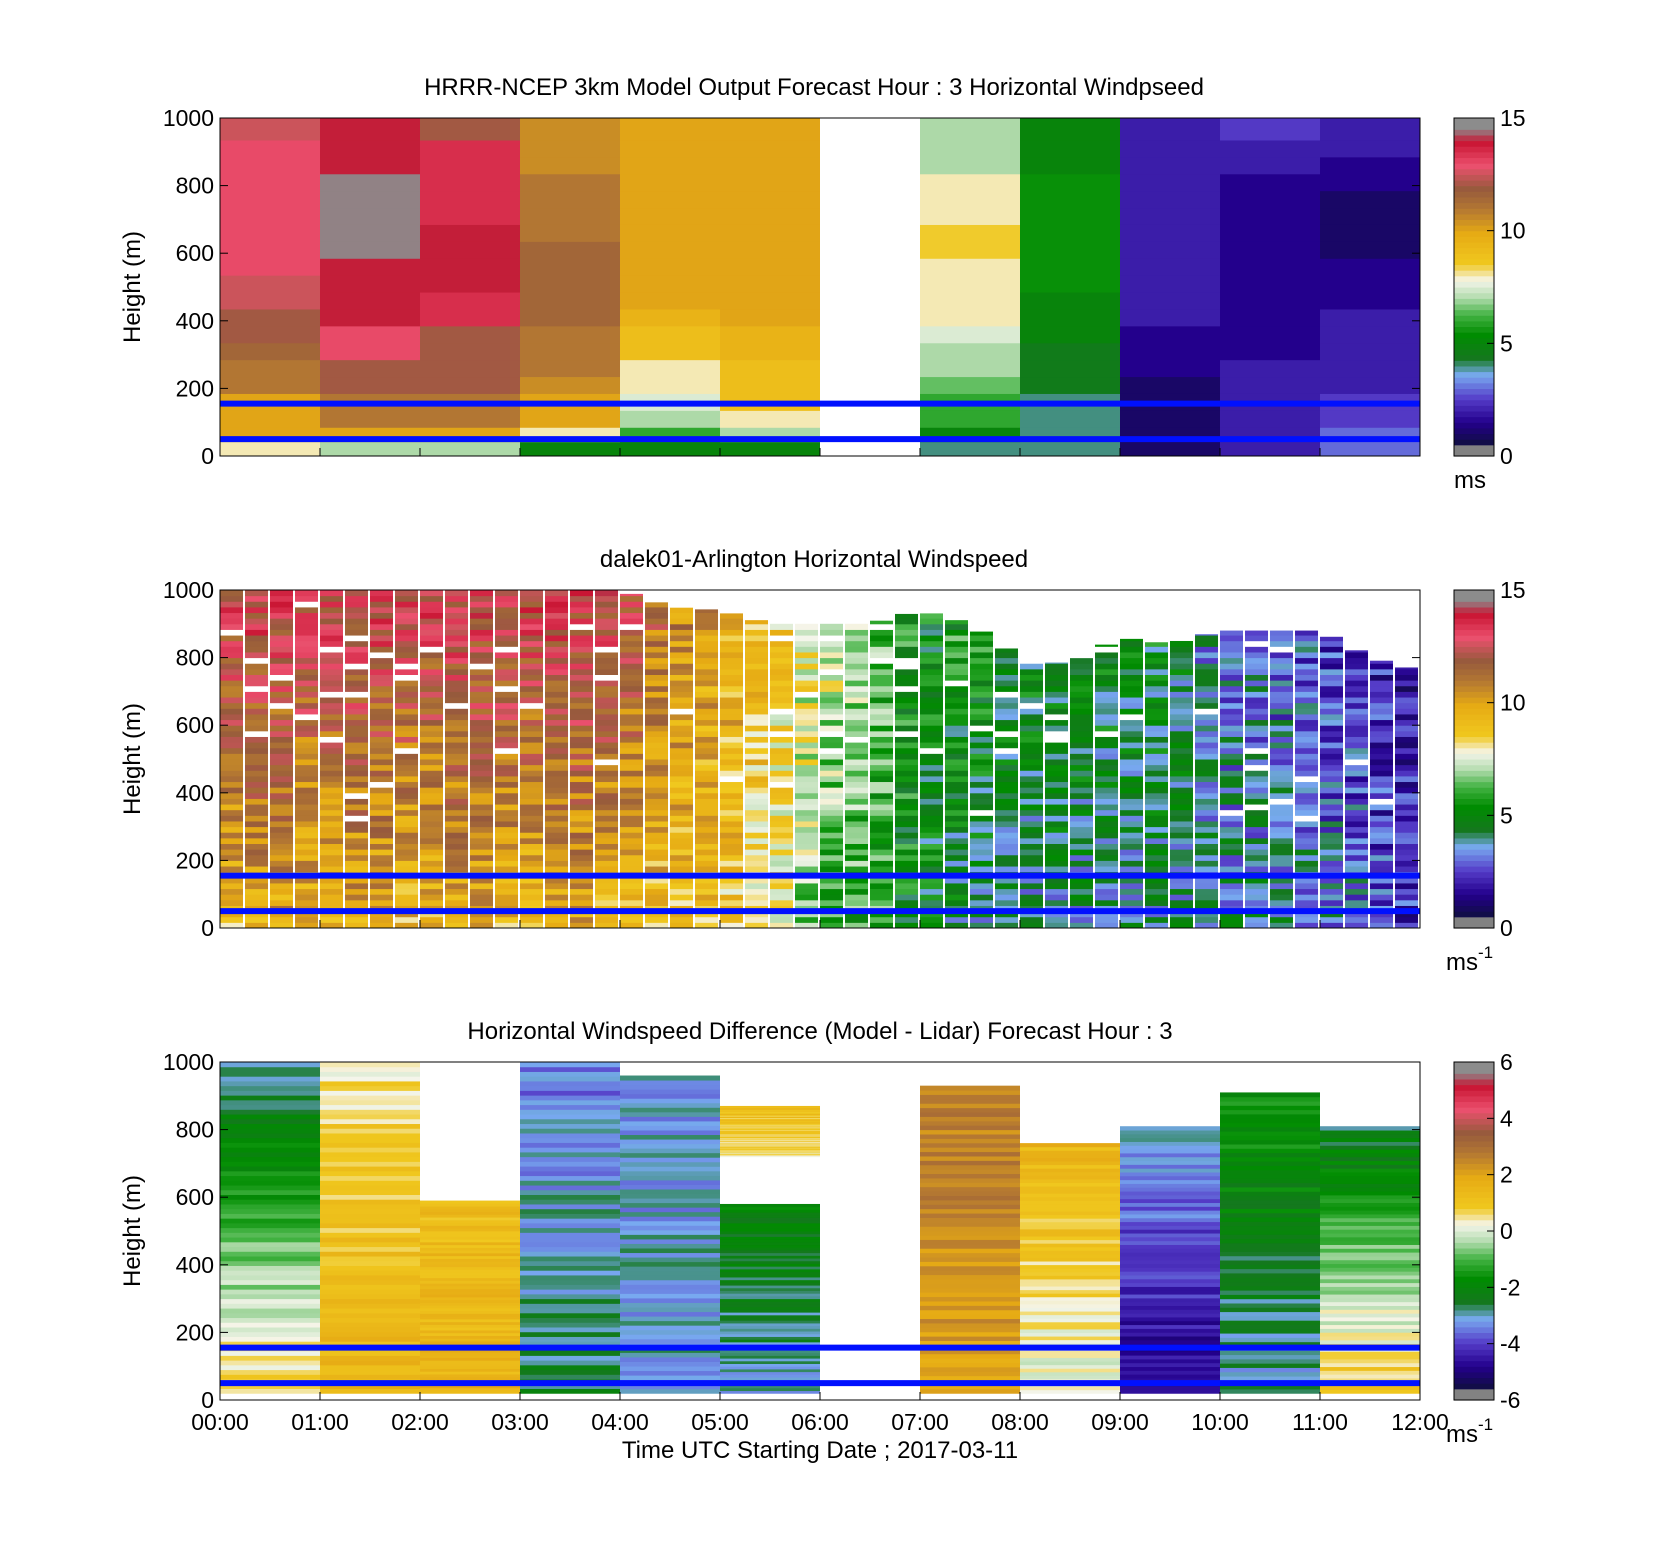 This screenshot has height=1561, width=1680. Describe the element at coordinates (1020, 1422) in the screenshot. I see `x-tick-label: 08:00` at that location.